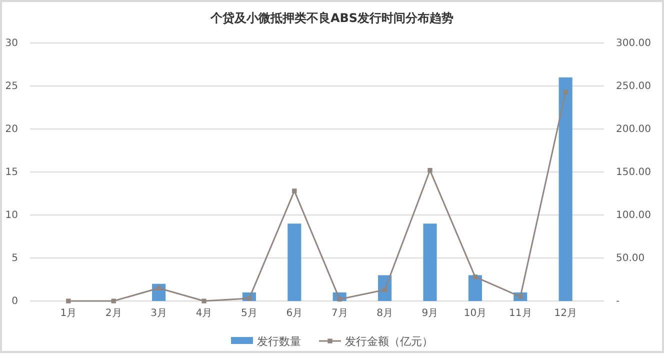 The image size is (664, 357). I want to click on x-tick-label: 6月, so click(294, 314).